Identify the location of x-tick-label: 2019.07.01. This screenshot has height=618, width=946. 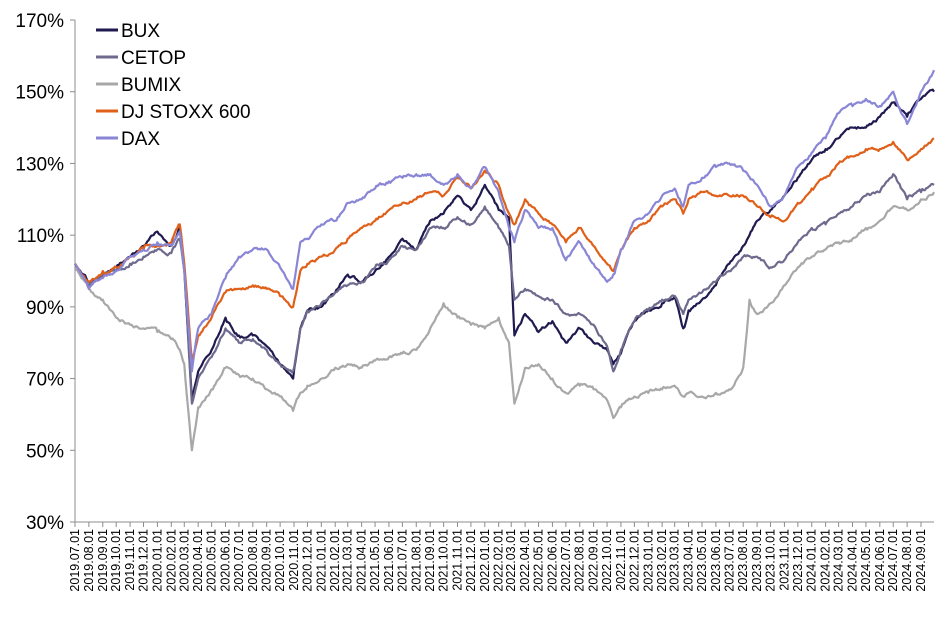
(75, 560).